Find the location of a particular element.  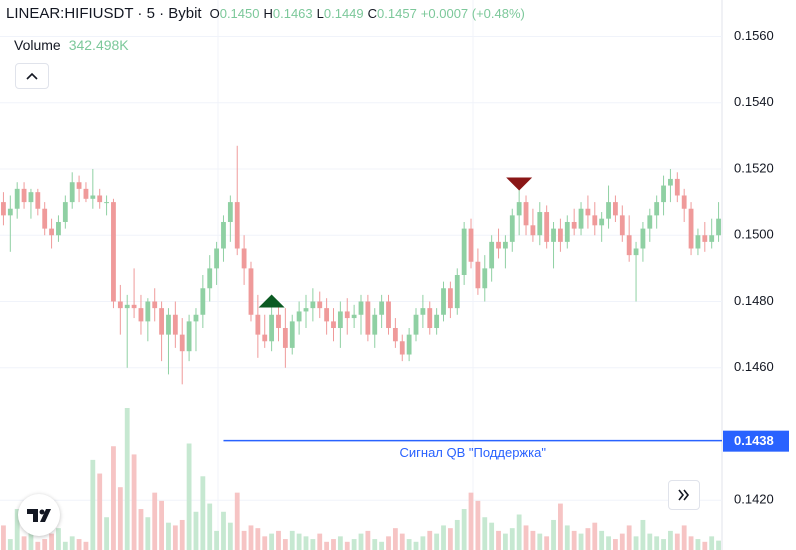

price-tick-label: 0.1520 is located at coordinates (754, 167).